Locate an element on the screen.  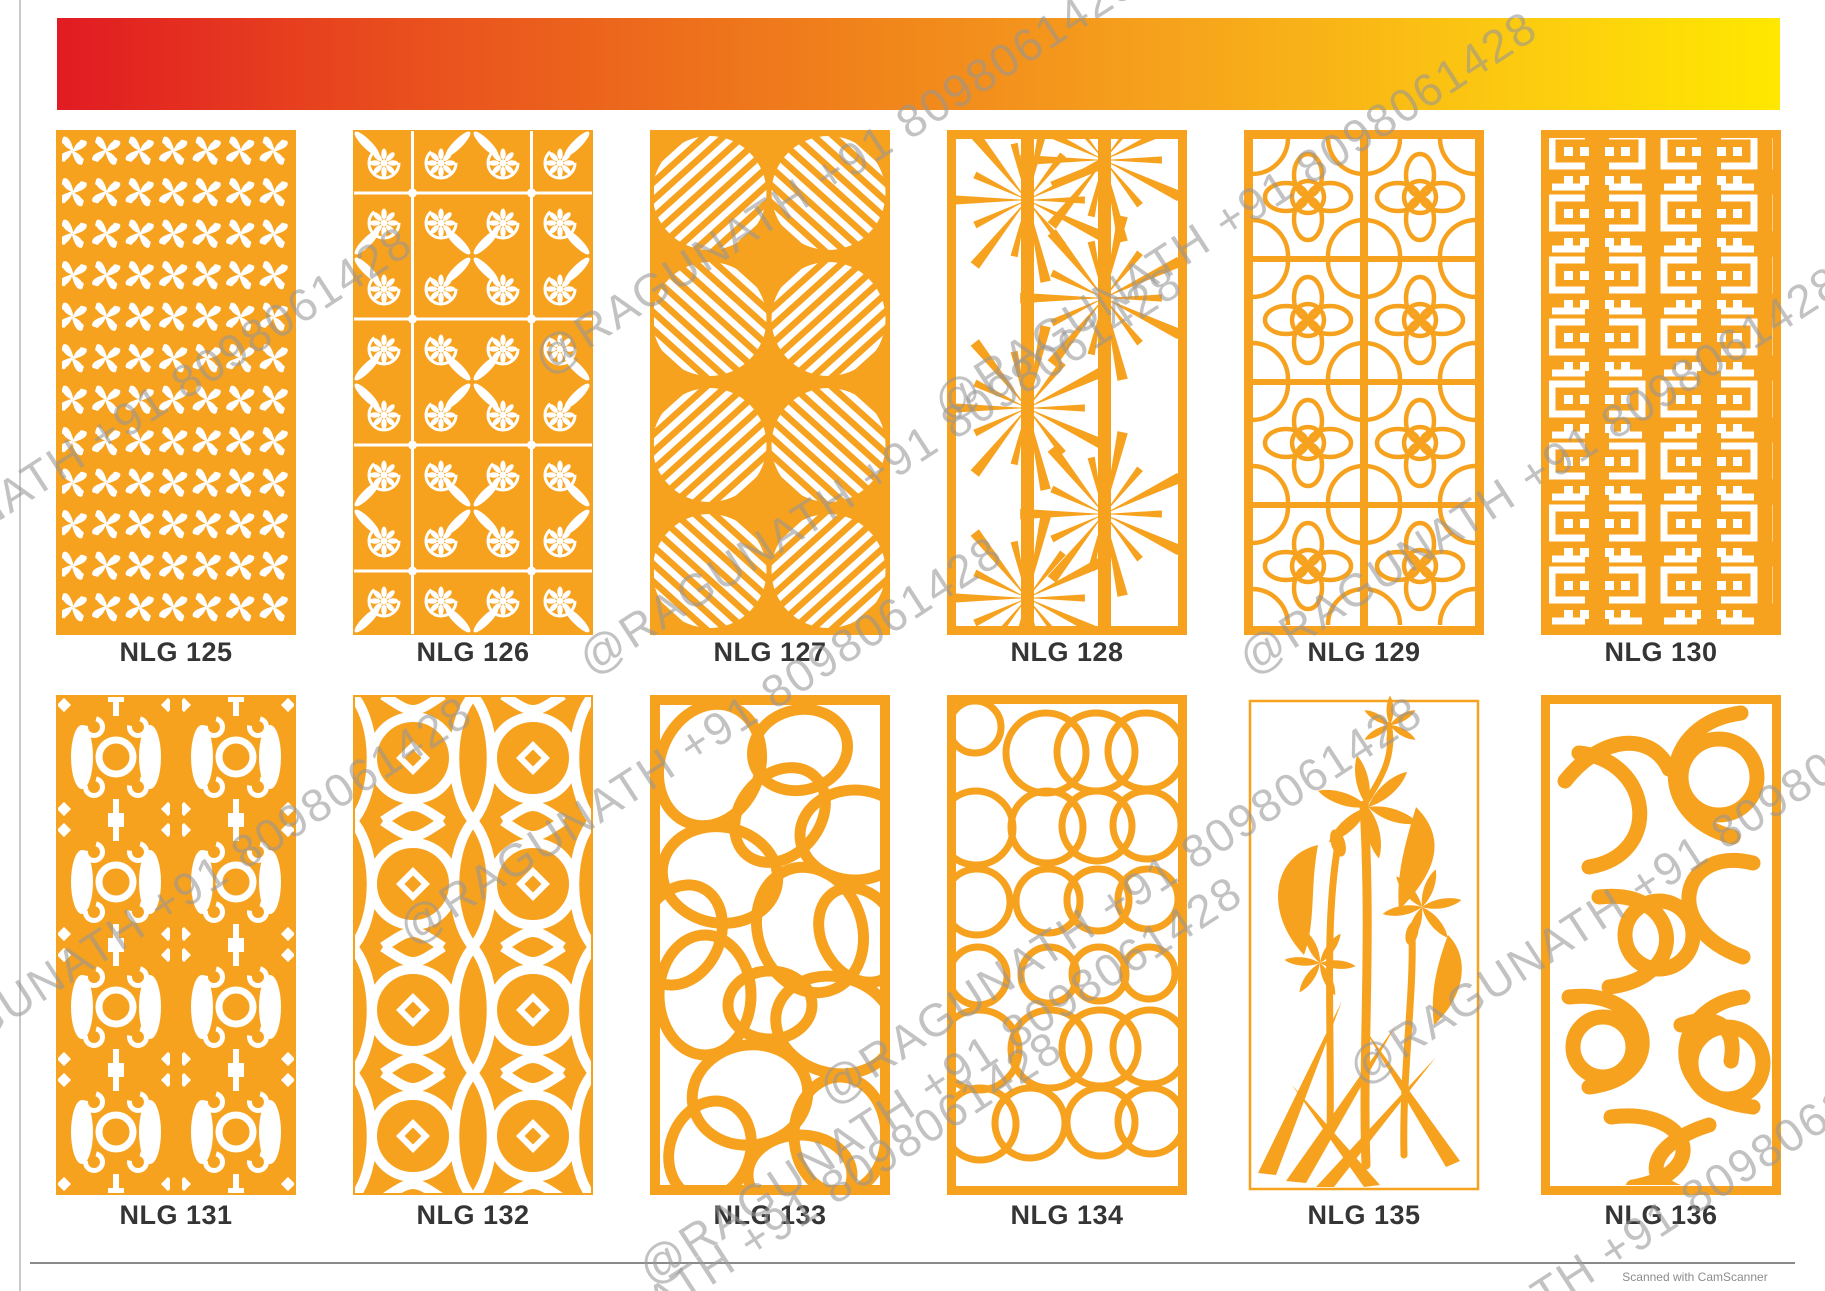
pattern-key-fret is located at coordinates (1661, 382).